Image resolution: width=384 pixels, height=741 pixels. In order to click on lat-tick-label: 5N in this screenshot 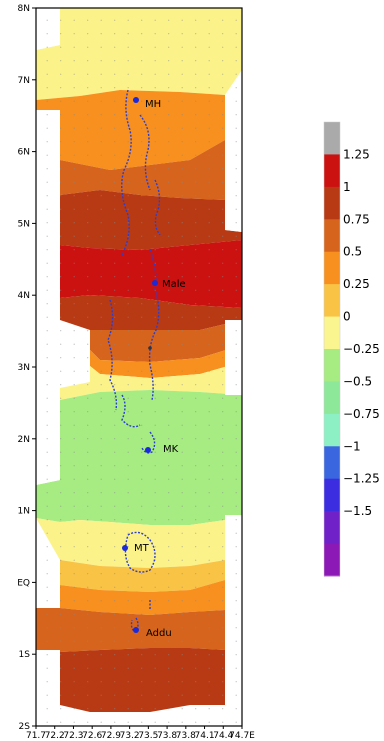, I will do `click(24, 224)`.